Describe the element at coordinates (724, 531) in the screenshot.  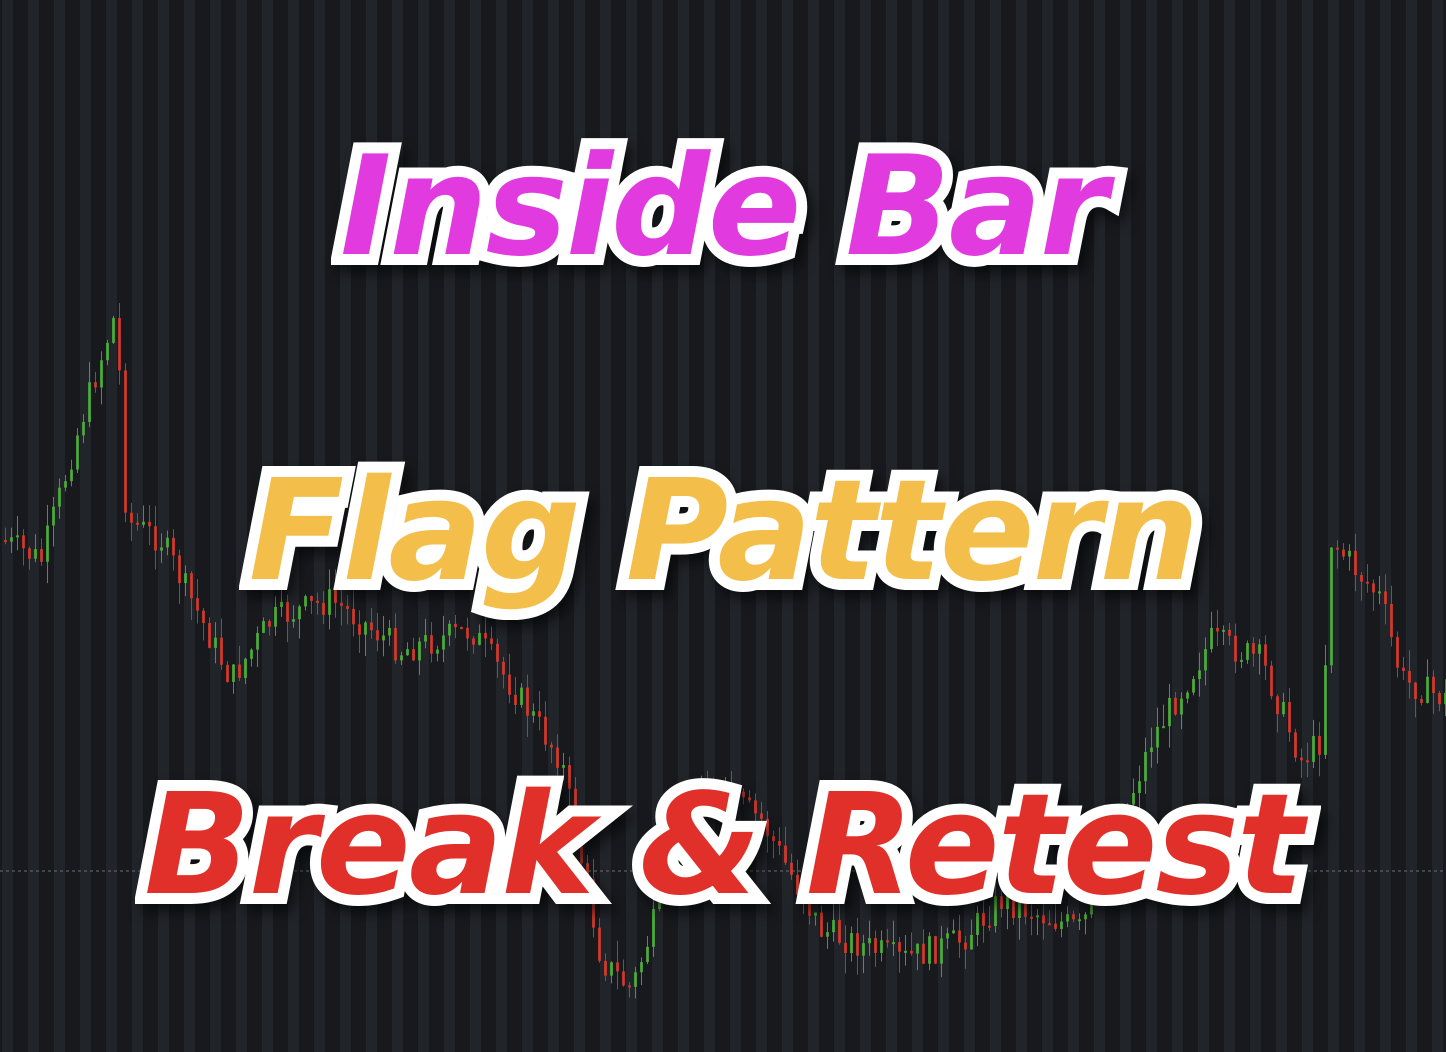
I see `headline-flag-pattern: Flag Pattern` at that location.